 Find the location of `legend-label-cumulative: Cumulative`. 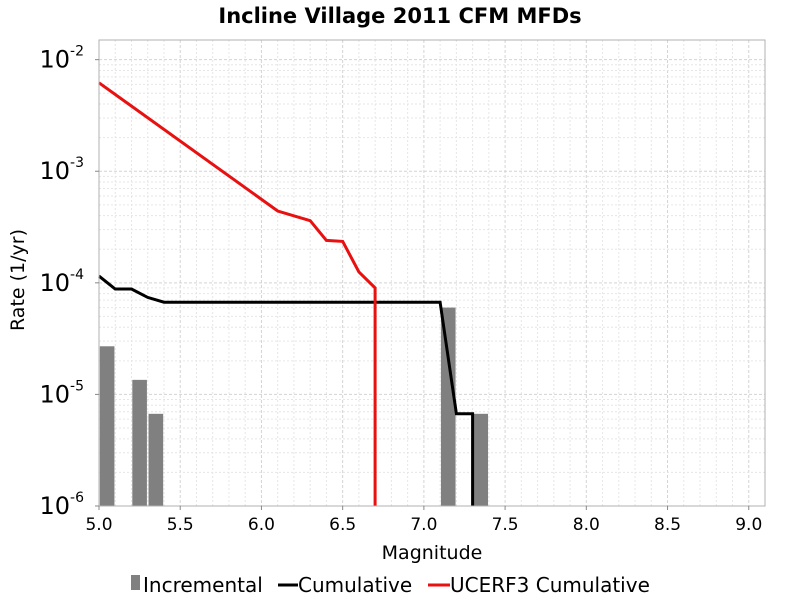

legend-label-cumulative: Cumulative is located at coordinates (355, 585).